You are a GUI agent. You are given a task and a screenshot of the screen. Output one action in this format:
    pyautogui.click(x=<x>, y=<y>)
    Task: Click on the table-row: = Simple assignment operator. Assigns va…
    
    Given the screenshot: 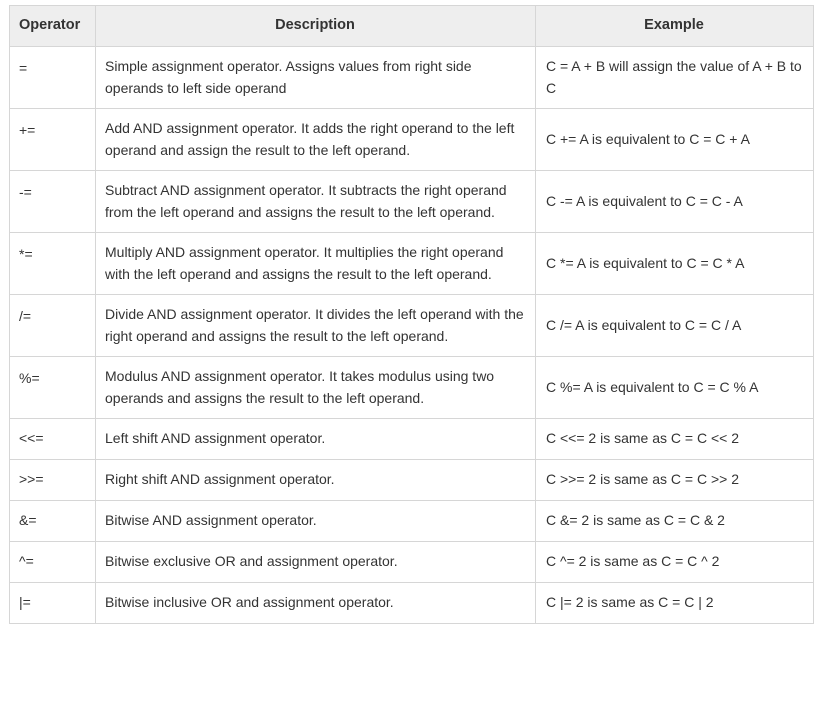 What is the action you would take?
    pyautogui.click(x=411, y=77)
    